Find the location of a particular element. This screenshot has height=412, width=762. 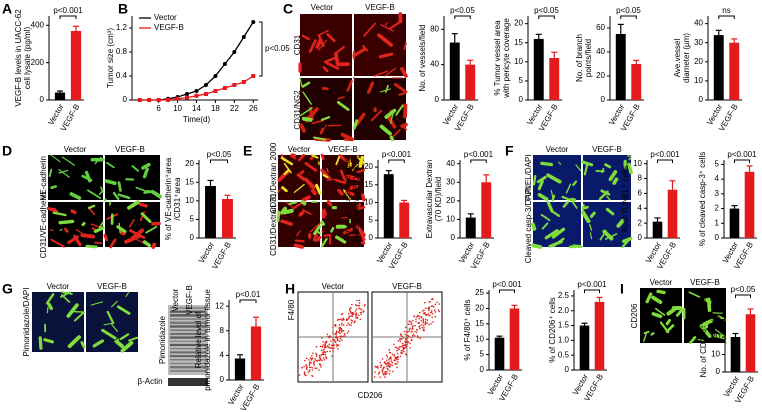

image-label: CD206 is located at coordinates (634, 315).